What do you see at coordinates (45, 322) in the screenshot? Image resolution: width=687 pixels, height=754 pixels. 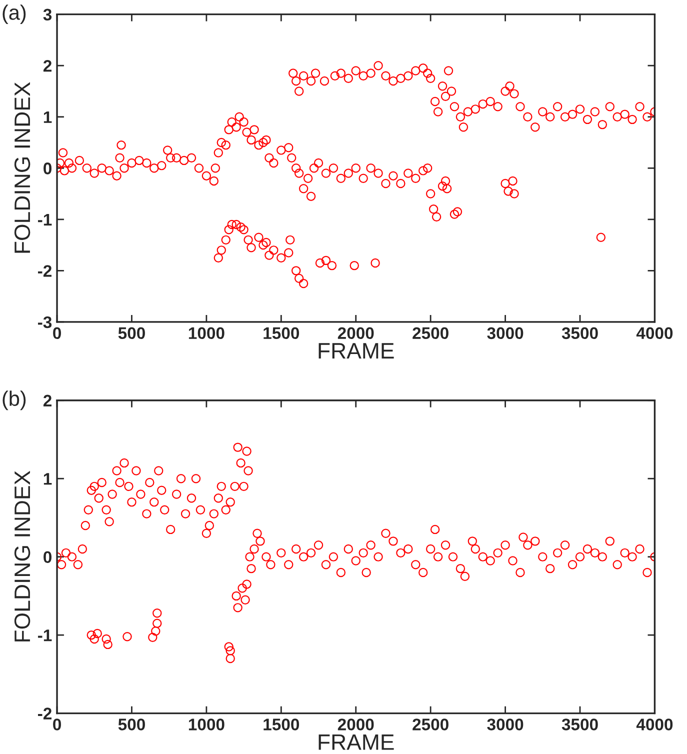 I see `y-tick-label: -3` at bounding box center [45, 322].